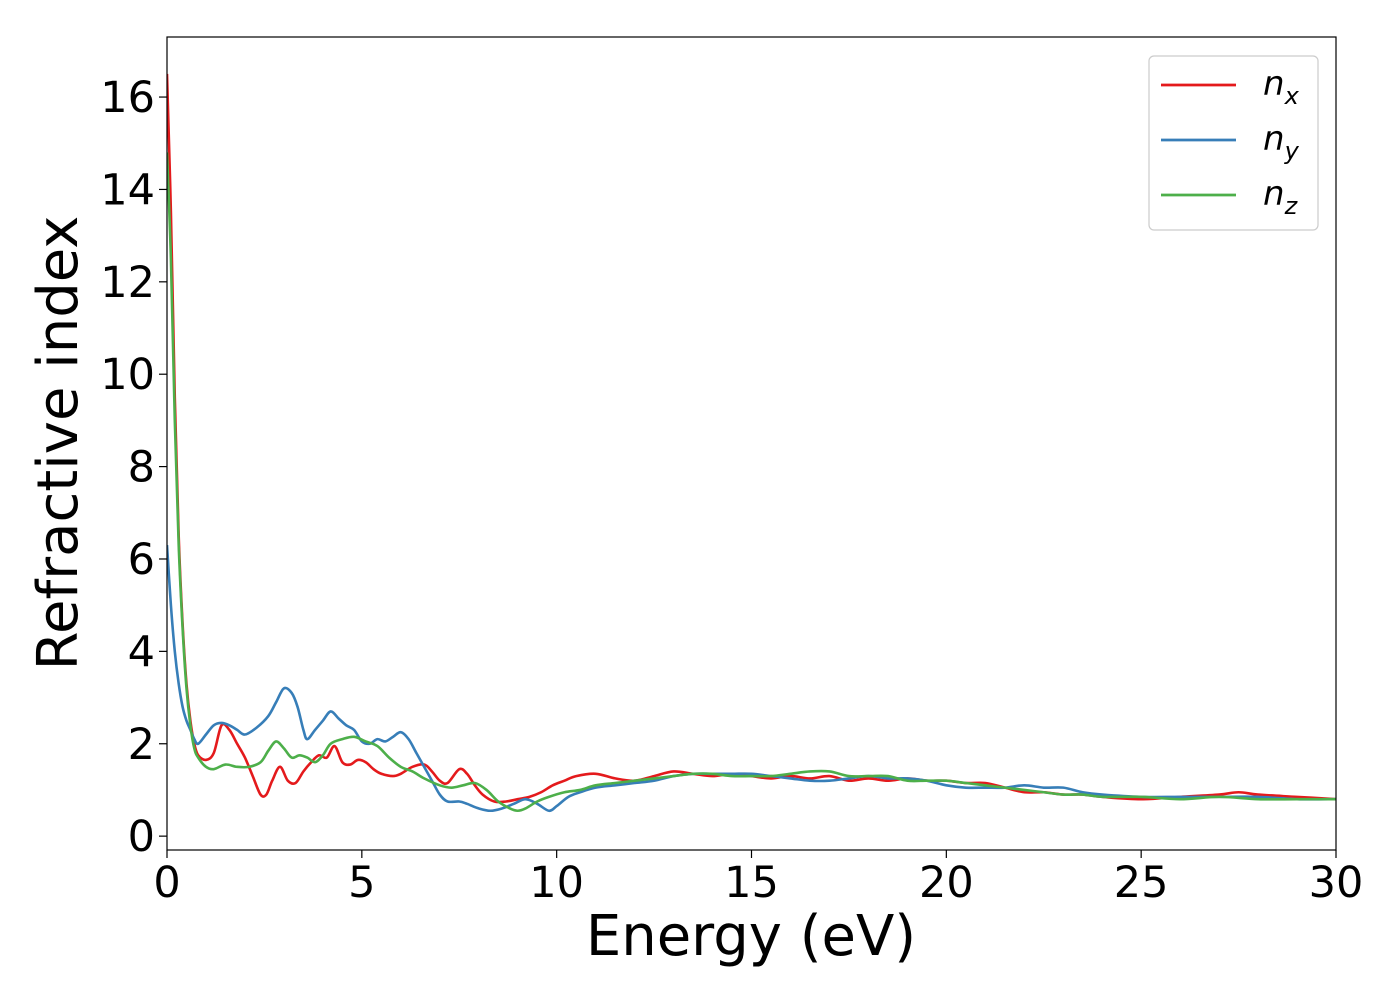 Image resolution: width=1400 pixels, height=1000 pixels. Describe the element at coordinates (141, 468) in the screenshot. I see `y-tick-label: 8` at that location.